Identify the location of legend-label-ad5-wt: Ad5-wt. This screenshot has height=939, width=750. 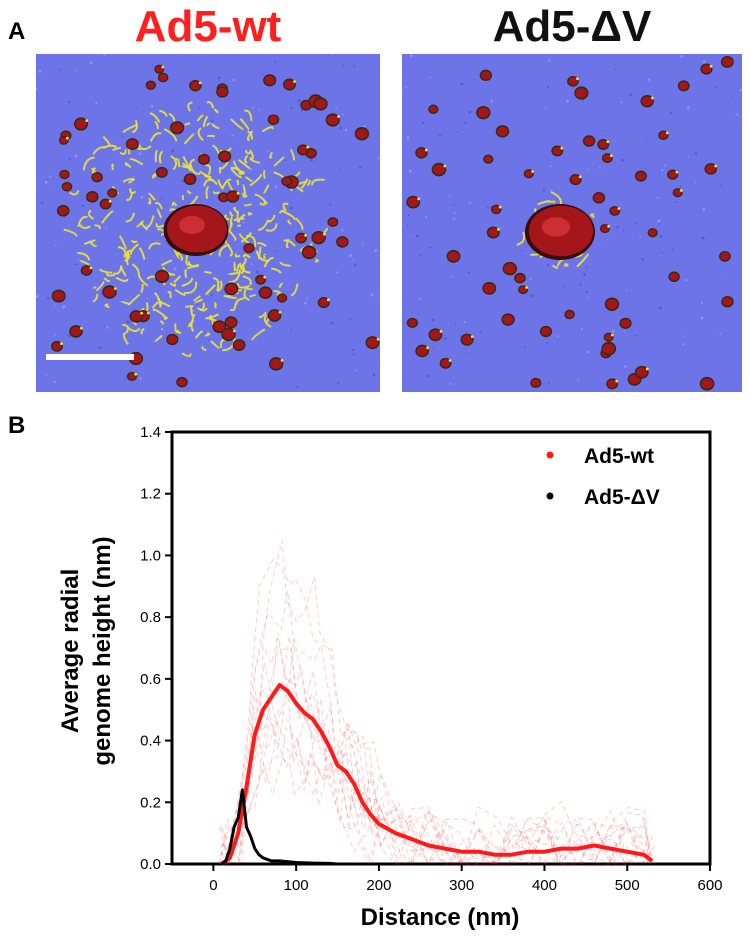
(619, 456).